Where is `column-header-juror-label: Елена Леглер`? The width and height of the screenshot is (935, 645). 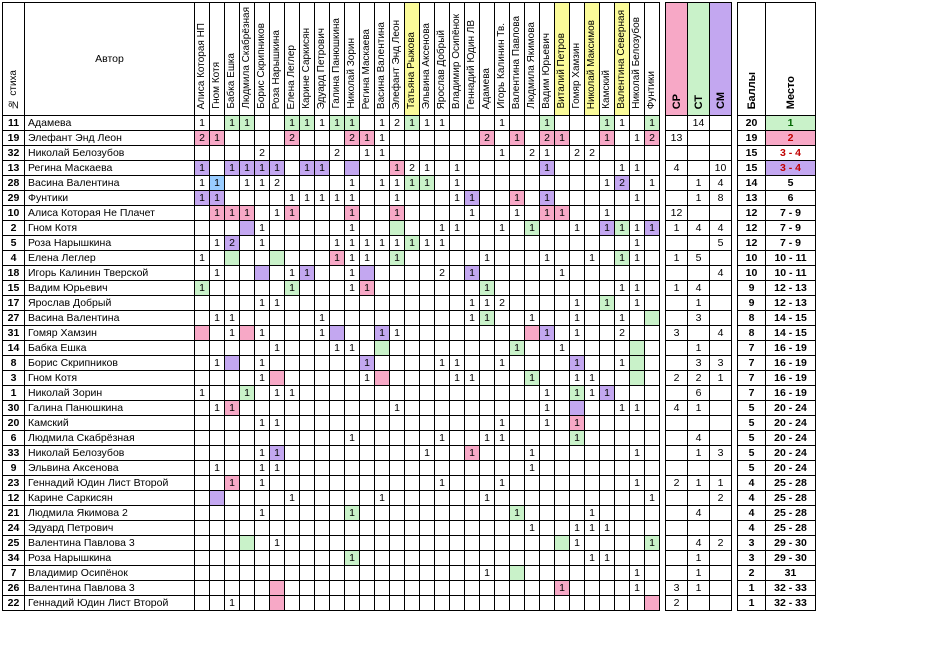 column-header-juror-label: Елена Леглер is located at coordinates (291, 76).